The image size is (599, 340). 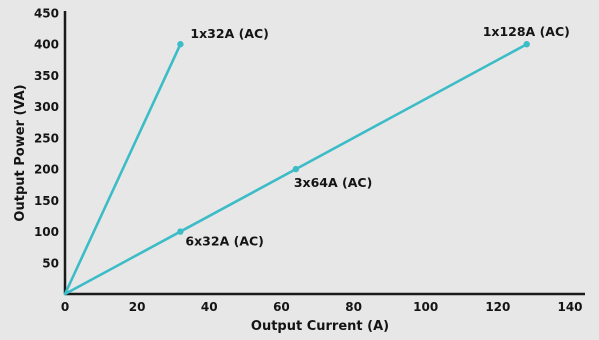 What do you see at coordinates (46, 76) in the screenshot?
I see `y-tick-label: 350` at bounding box center [46, 76].